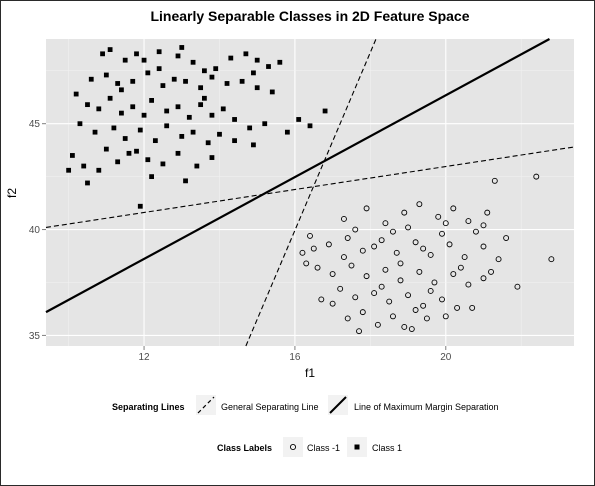 This screenshot has height=486, width=595. Describe the element at coordinates (144, 357) in the screenshot. I see `x-tick-label: 12` at that location.